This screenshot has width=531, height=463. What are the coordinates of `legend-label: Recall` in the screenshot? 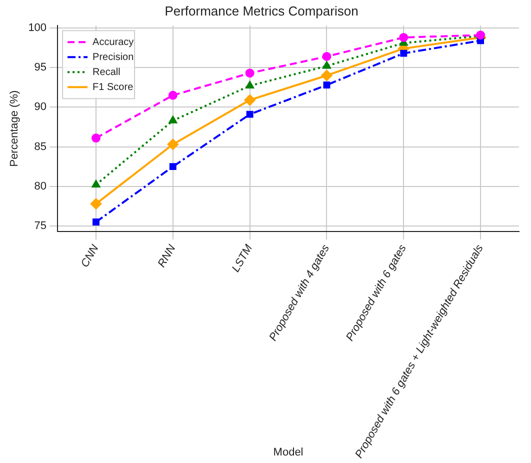 It's located at (106, 72).